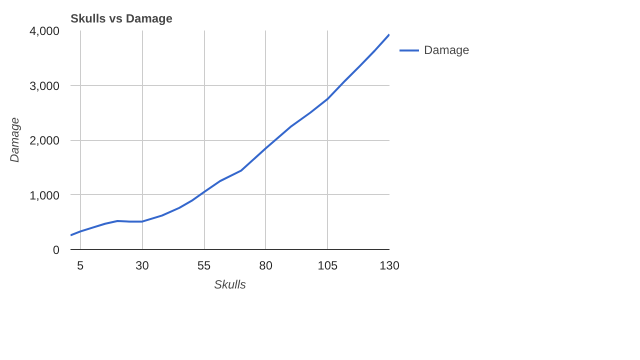 The width and height of the screenshot is (640, 360). What do you see at coordinates (80, 265) in the screenshot?
I see `x-tick-label: 5` at bounding box center [80, 265].